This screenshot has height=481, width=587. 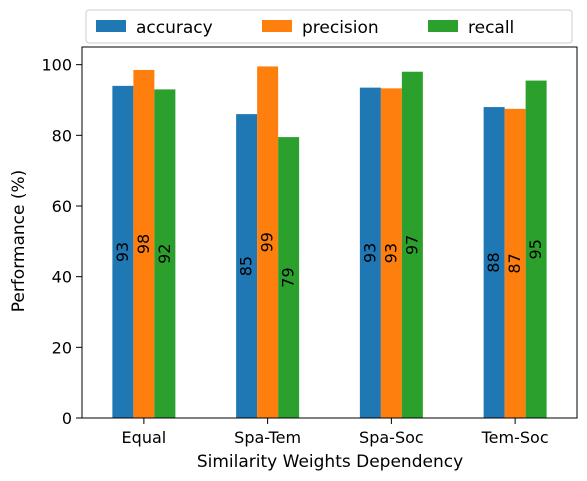 What do you see at coordinates (56, 65) in the screenshot?
I see `y-tick-label: 100` at bounding box center [56, 65].